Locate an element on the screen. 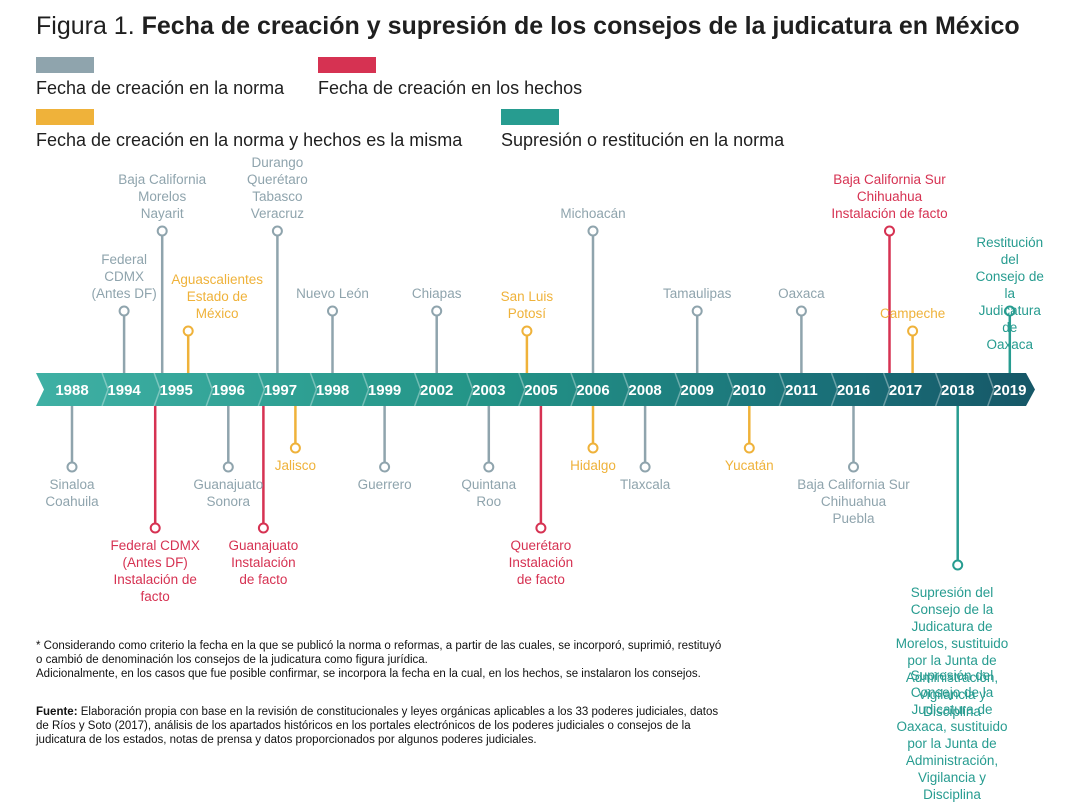 The image size is (1080, 803). year-label: 2010 is located at coordinates (749, 390).